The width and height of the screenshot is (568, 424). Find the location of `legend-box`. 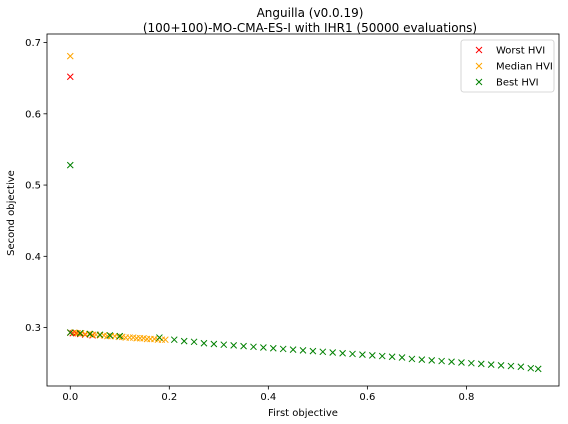

legend-box is located at coordinates (507, 66).